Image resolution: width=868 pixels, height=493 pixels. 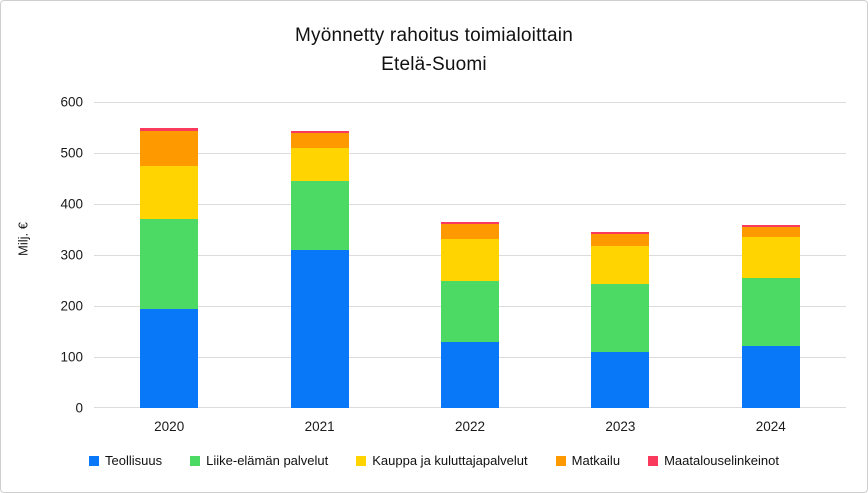 I want to click on bar-2020, so click(x=169, y=267).